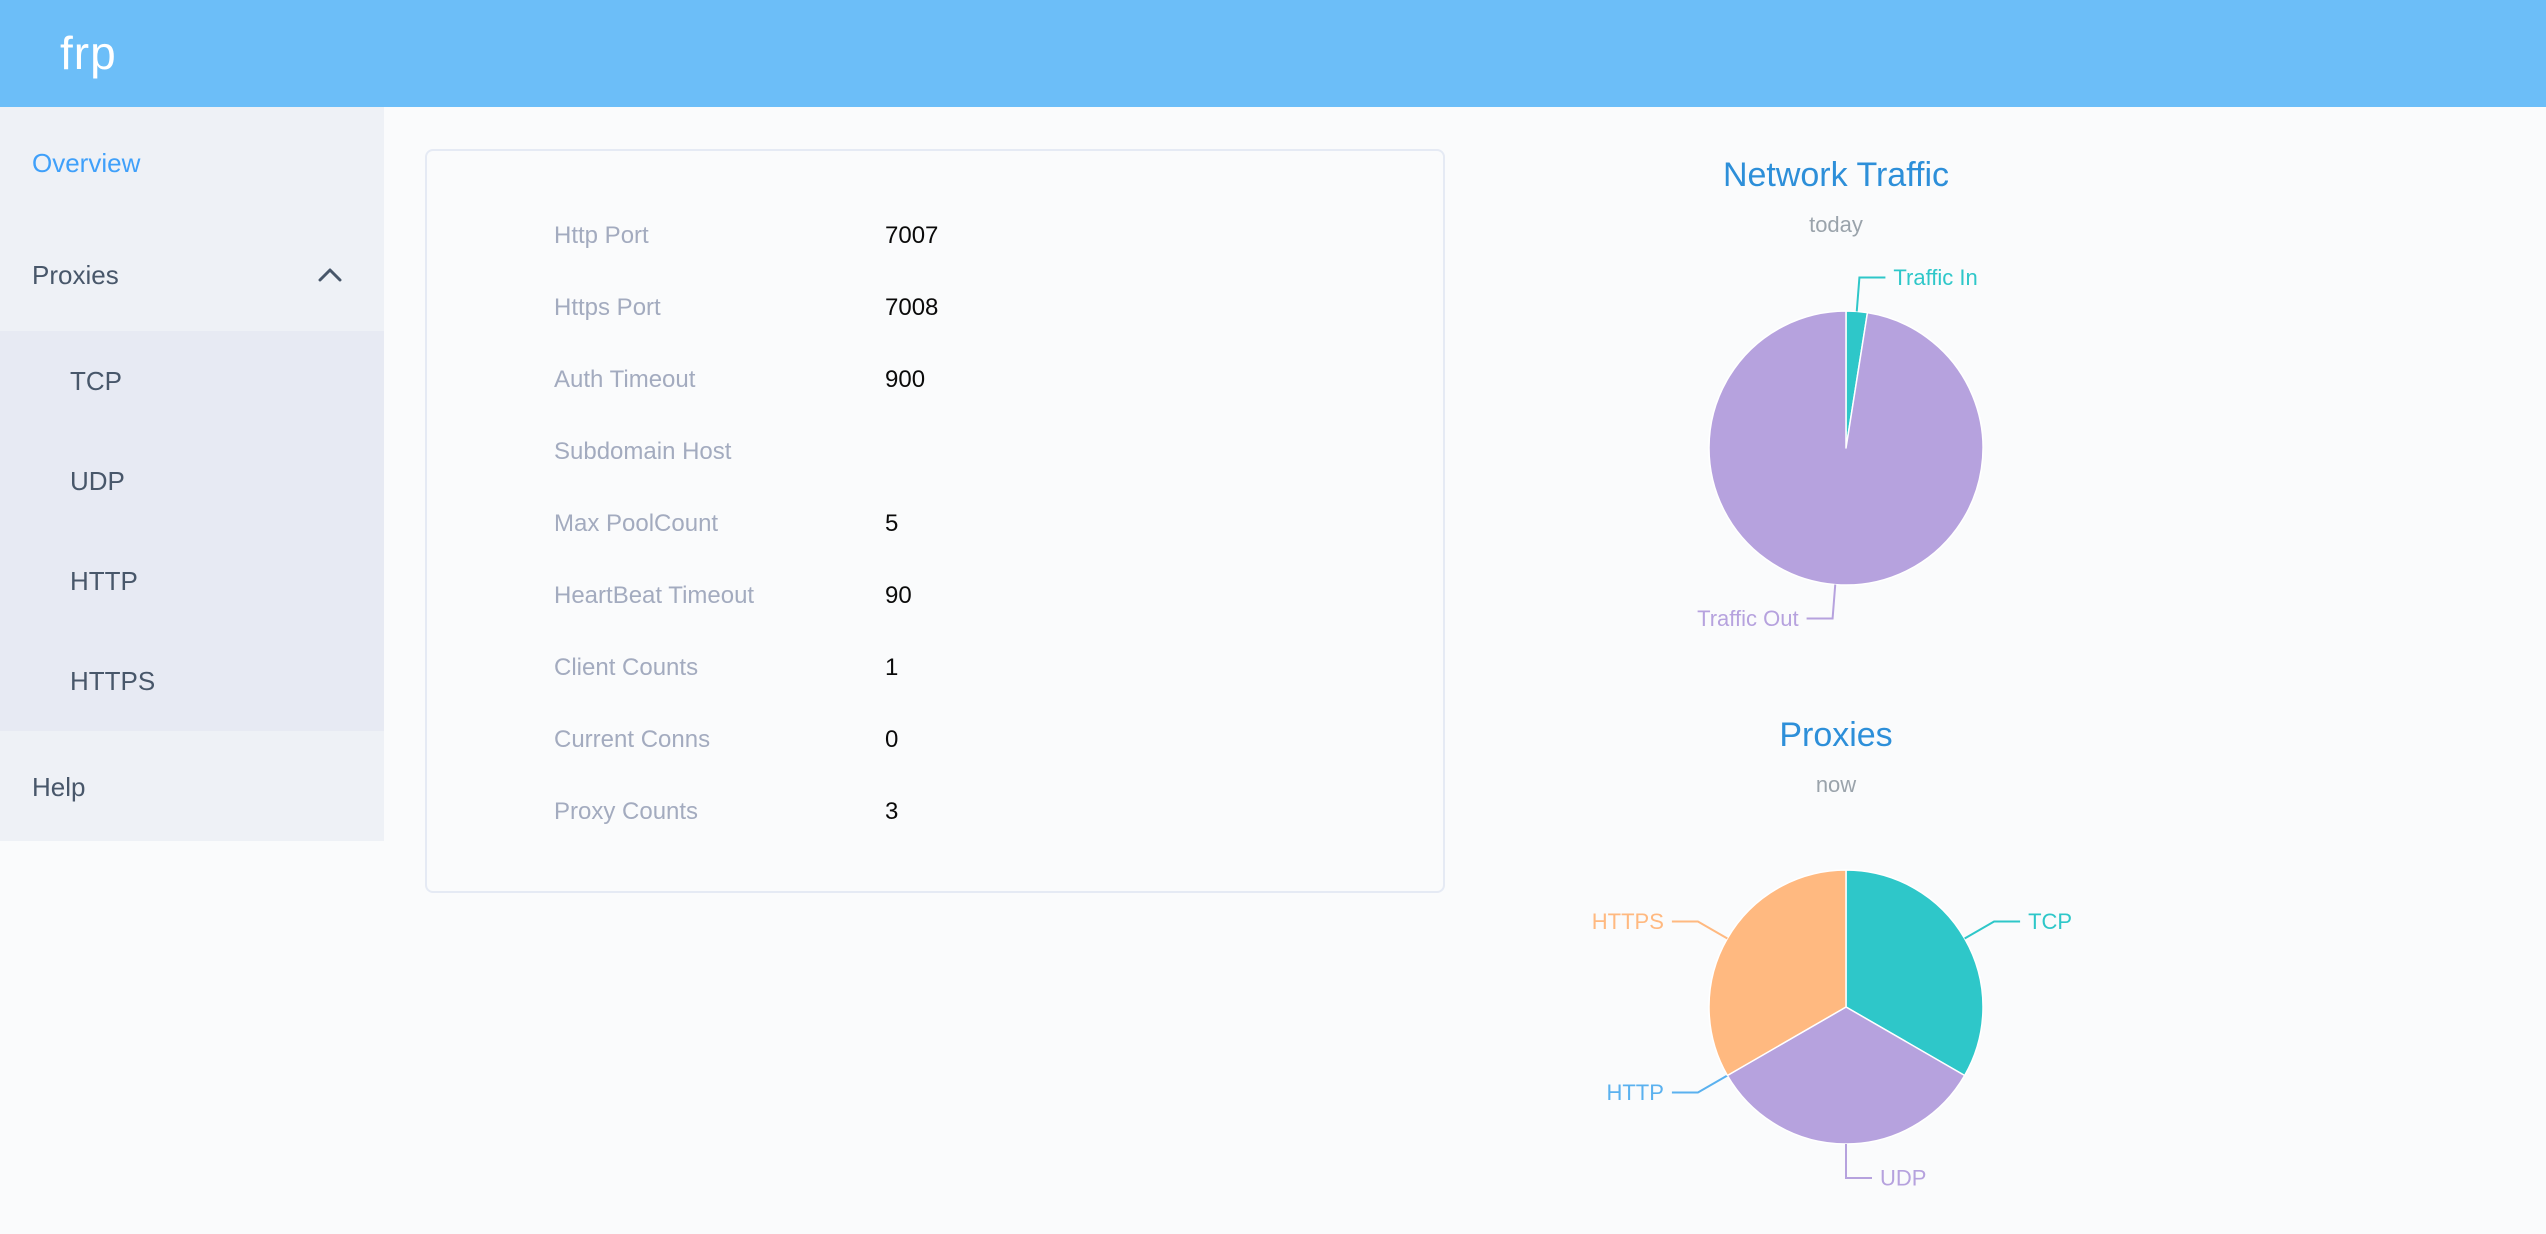 This screenshot has height=1234, width=2546. I want to click on config-row-subdomain-host: Subdomain Host, so click(935, 452).